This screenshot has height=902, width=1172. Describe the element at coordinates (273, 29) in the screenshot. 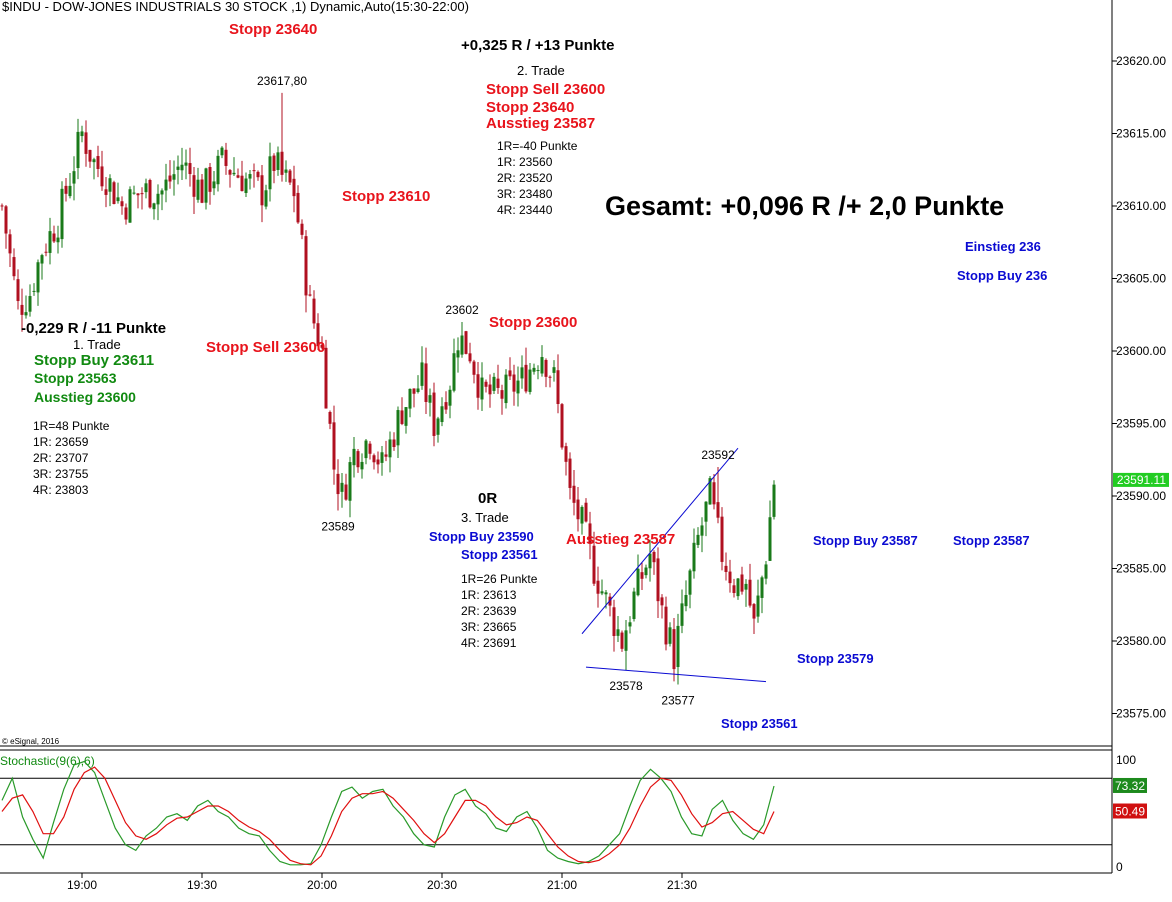

I see `trade-annotation: Stopp 23640` at that location.